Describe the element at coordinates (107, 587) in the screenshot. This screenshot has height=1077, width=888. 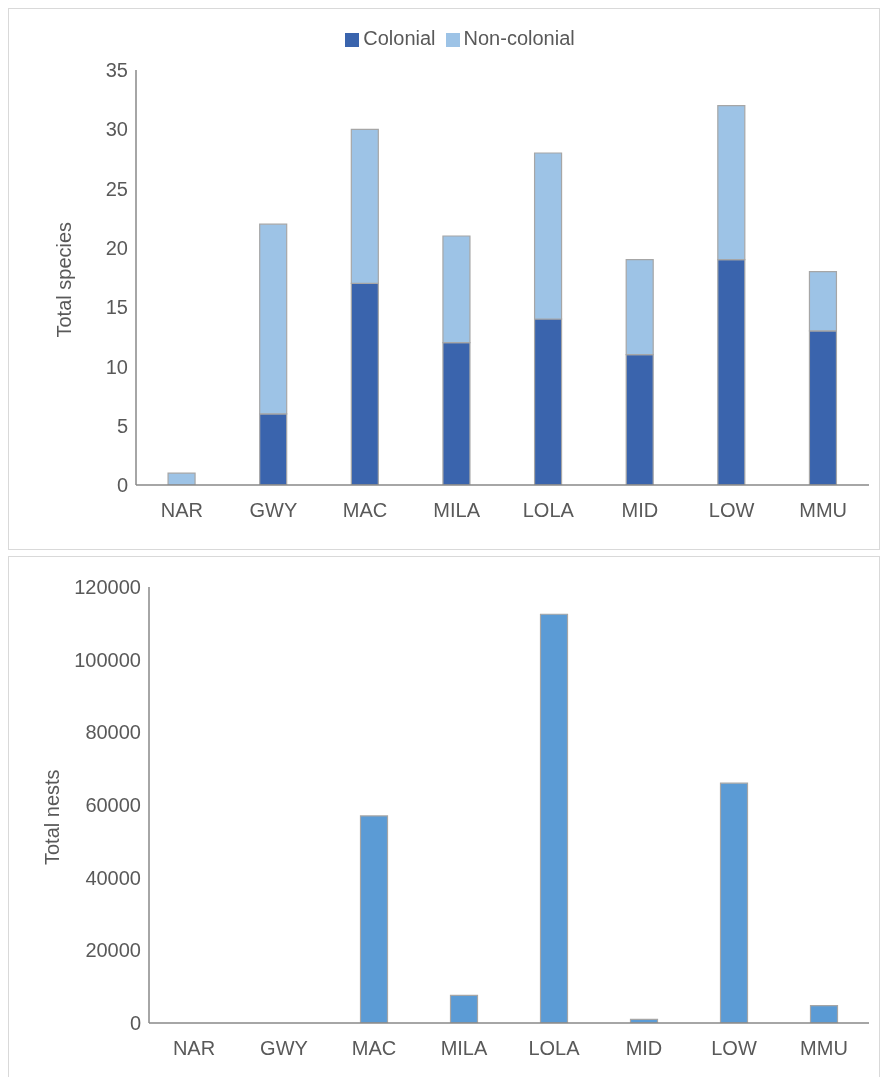
I see `y-tick-label: 120000` at that location.